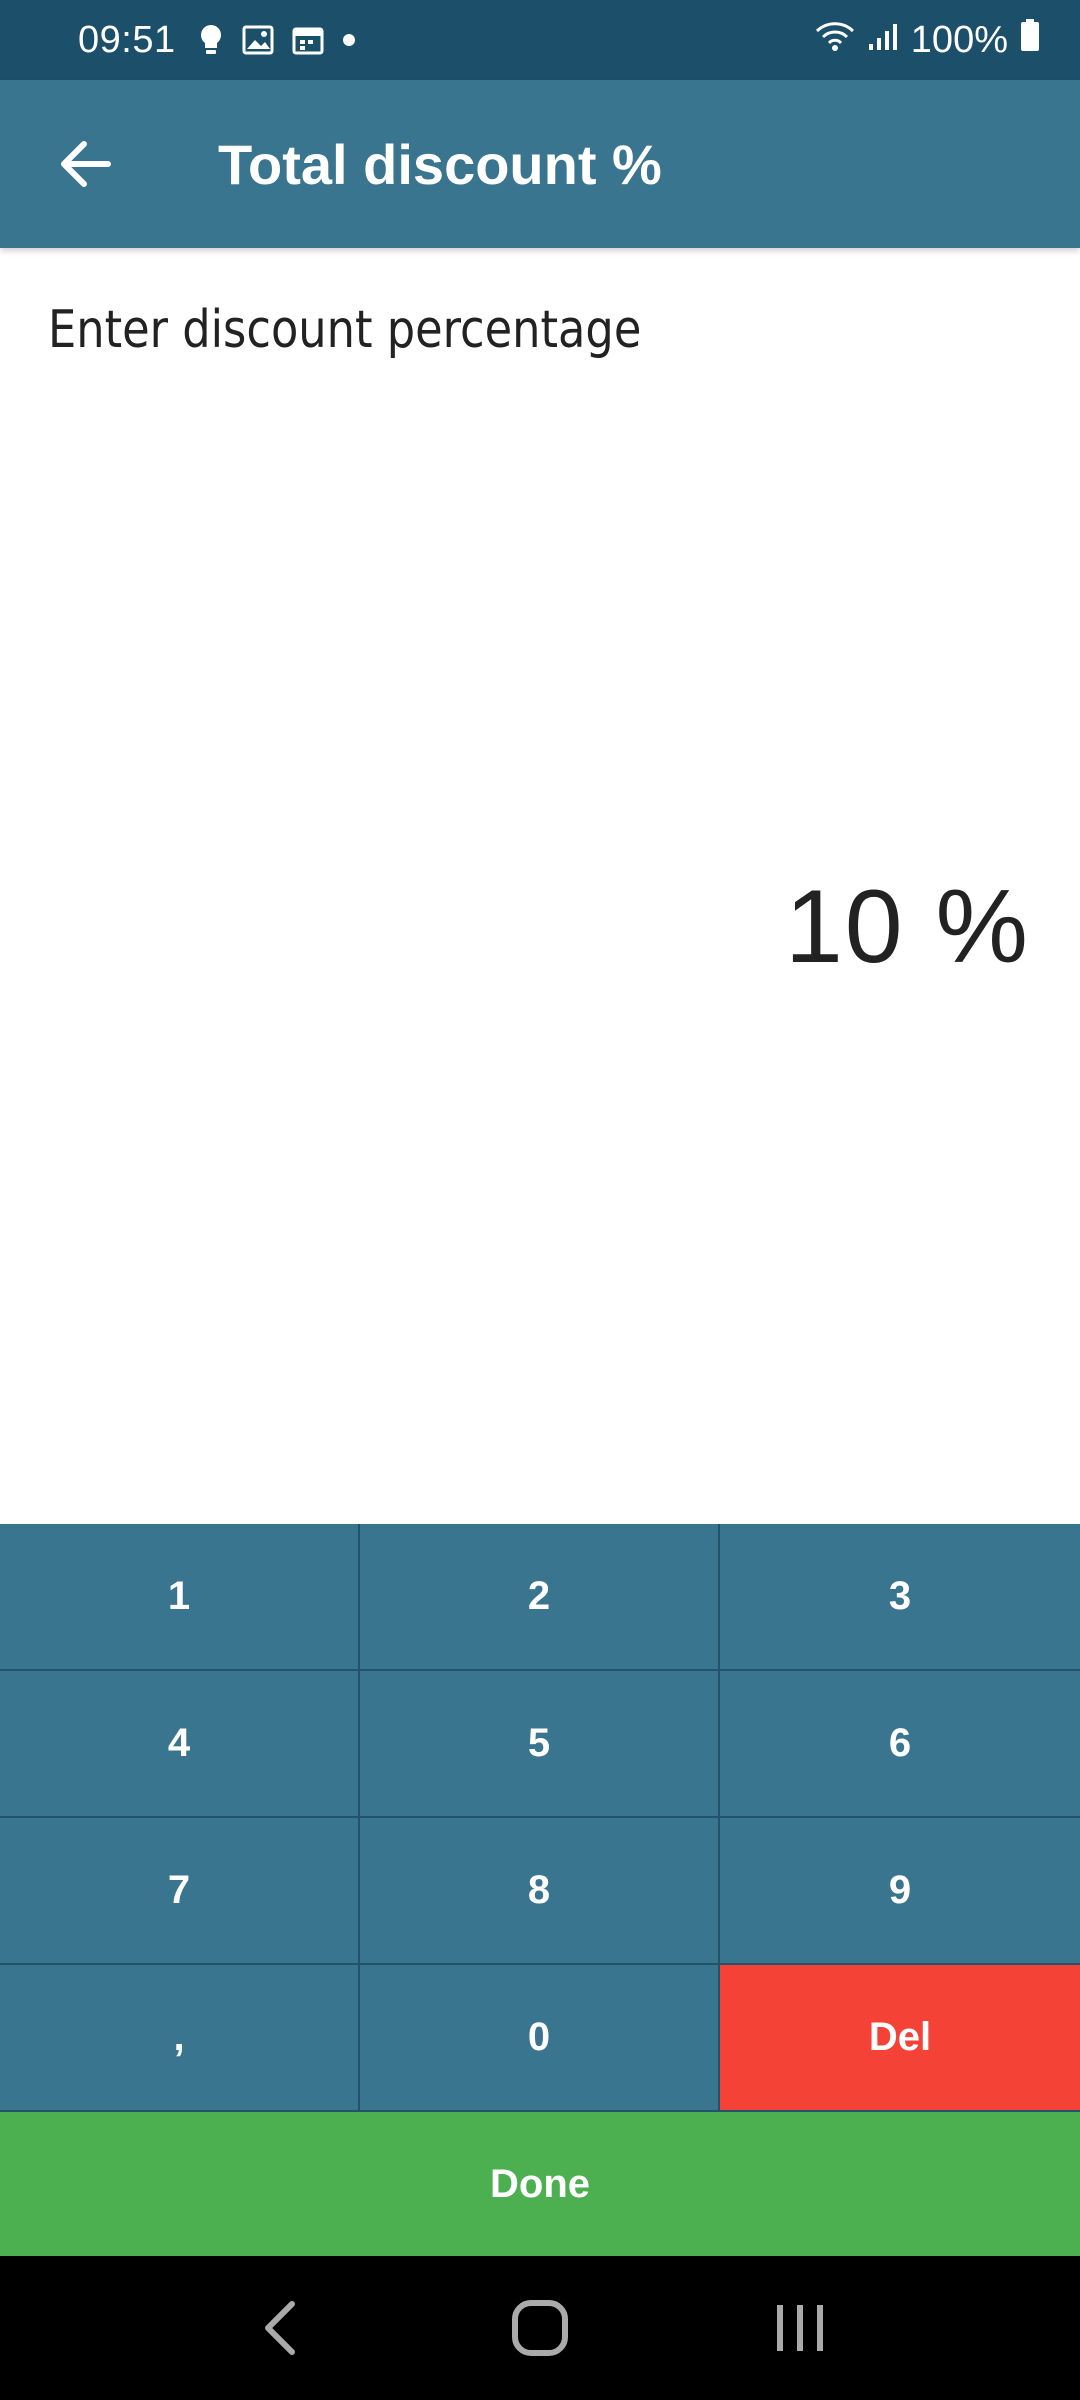  Describe the element at coordinates (180, 2038) in the screenshot. I see `key-comma: ,` at that location.